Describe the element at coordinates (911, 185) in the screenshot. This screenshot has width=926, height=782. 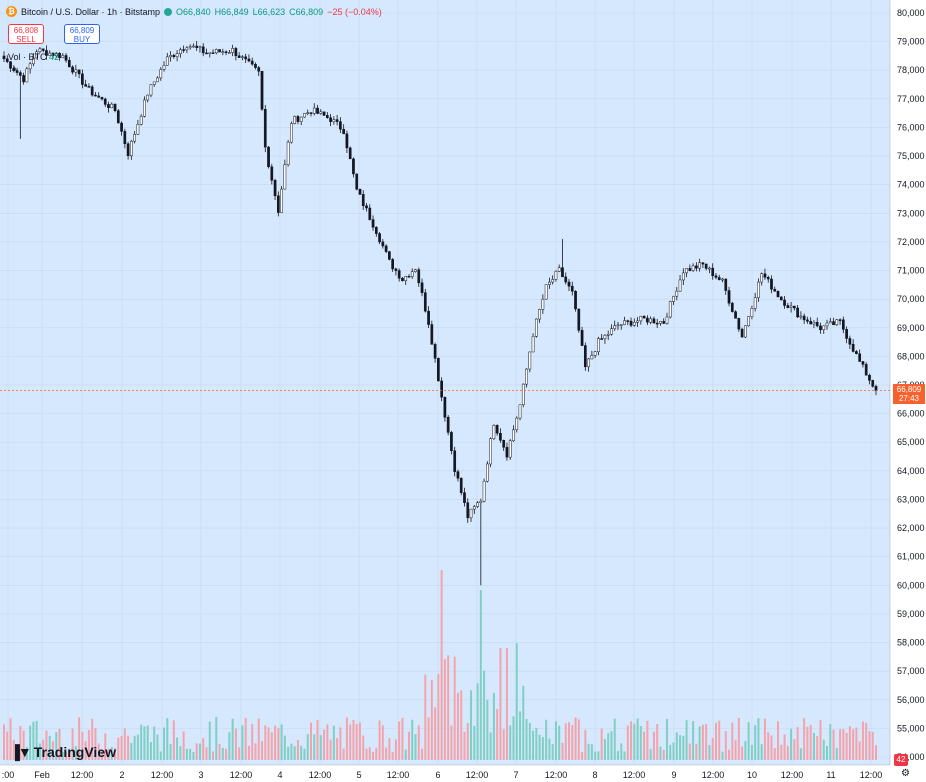
I see `price-tick-label: 74,000` at that location.